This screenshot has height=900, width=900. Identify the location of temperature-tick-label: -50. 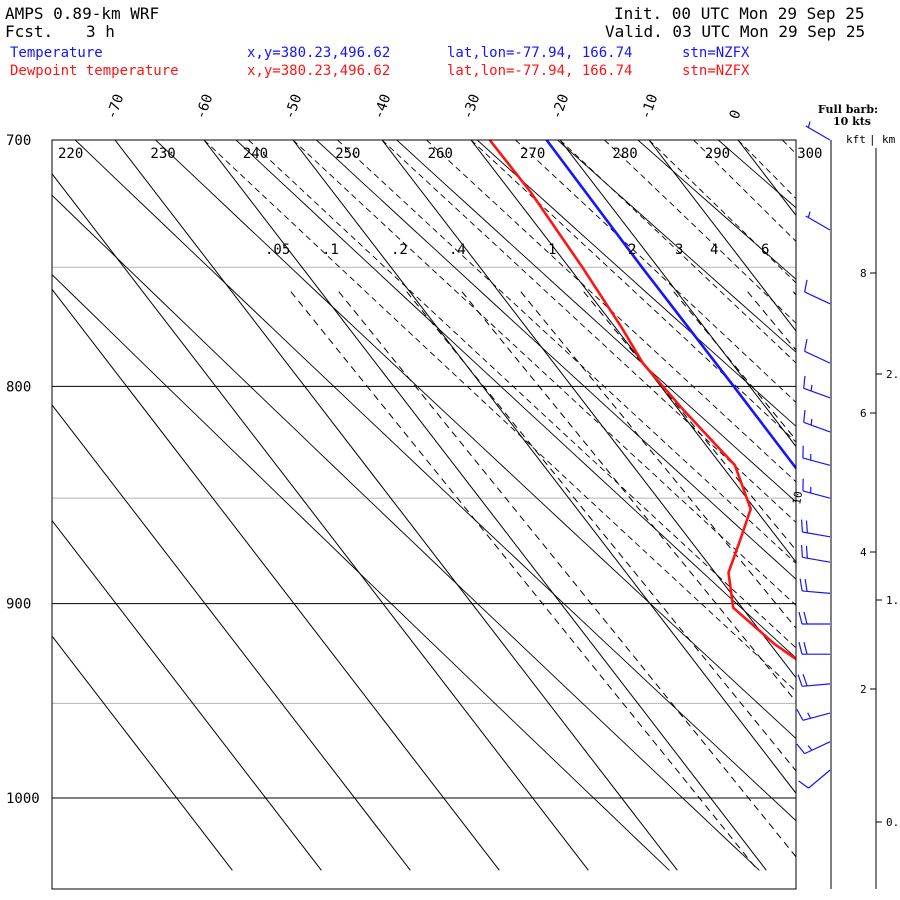
(294, 106).